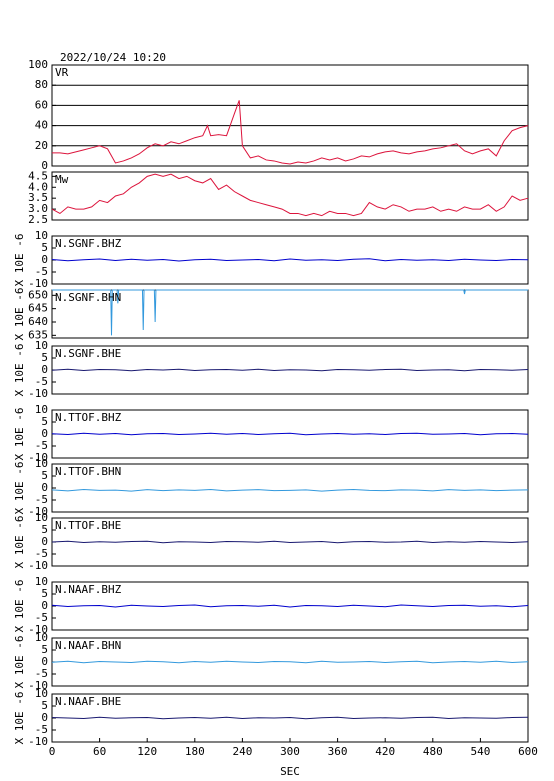 The height and width of the screenshot is (781, 554). Describe the element at coordinates (113, 57) in the screenshot. I see `chart-title: 2022/10/24 10:20` at that location.